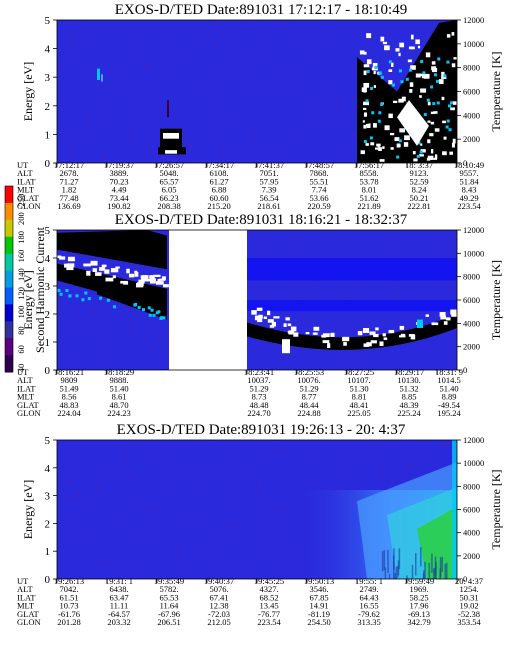 The image size is (505, 649). What do you see at coordinates (465, 163) in the screenshot?
I see `y-right-tick-label: 0` at bounding box center [465, 163].